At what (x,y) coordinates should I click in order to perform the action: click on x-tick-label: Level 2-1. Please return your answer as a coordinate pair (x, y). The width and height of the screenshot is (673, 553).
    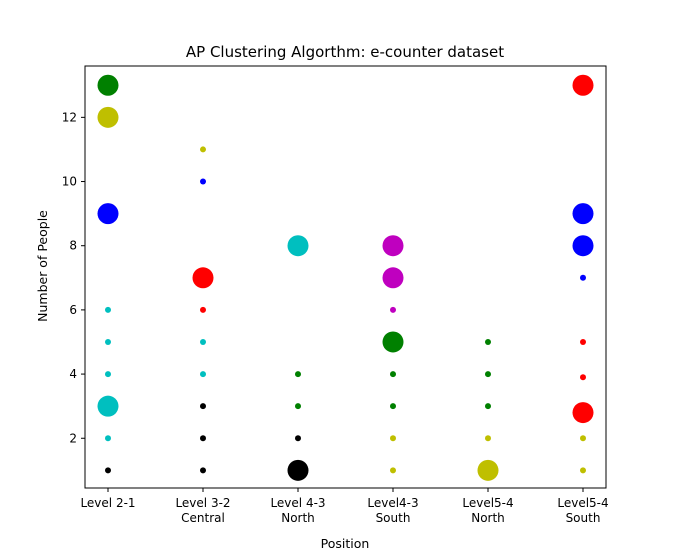
    Looking at the image, I should click on (107, 503).